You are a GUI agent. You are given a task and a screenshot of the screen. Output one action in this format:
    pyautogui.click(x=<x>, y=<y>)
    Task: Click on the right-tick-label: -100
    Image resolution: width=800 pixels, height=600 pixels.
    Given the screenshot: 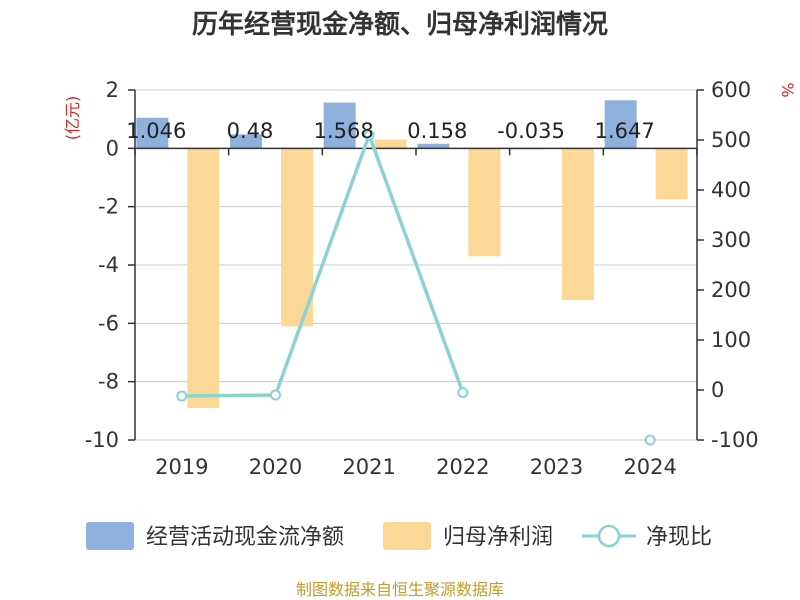 What is the action you would take?
    pyautogui.click(x=735, y=440)
    